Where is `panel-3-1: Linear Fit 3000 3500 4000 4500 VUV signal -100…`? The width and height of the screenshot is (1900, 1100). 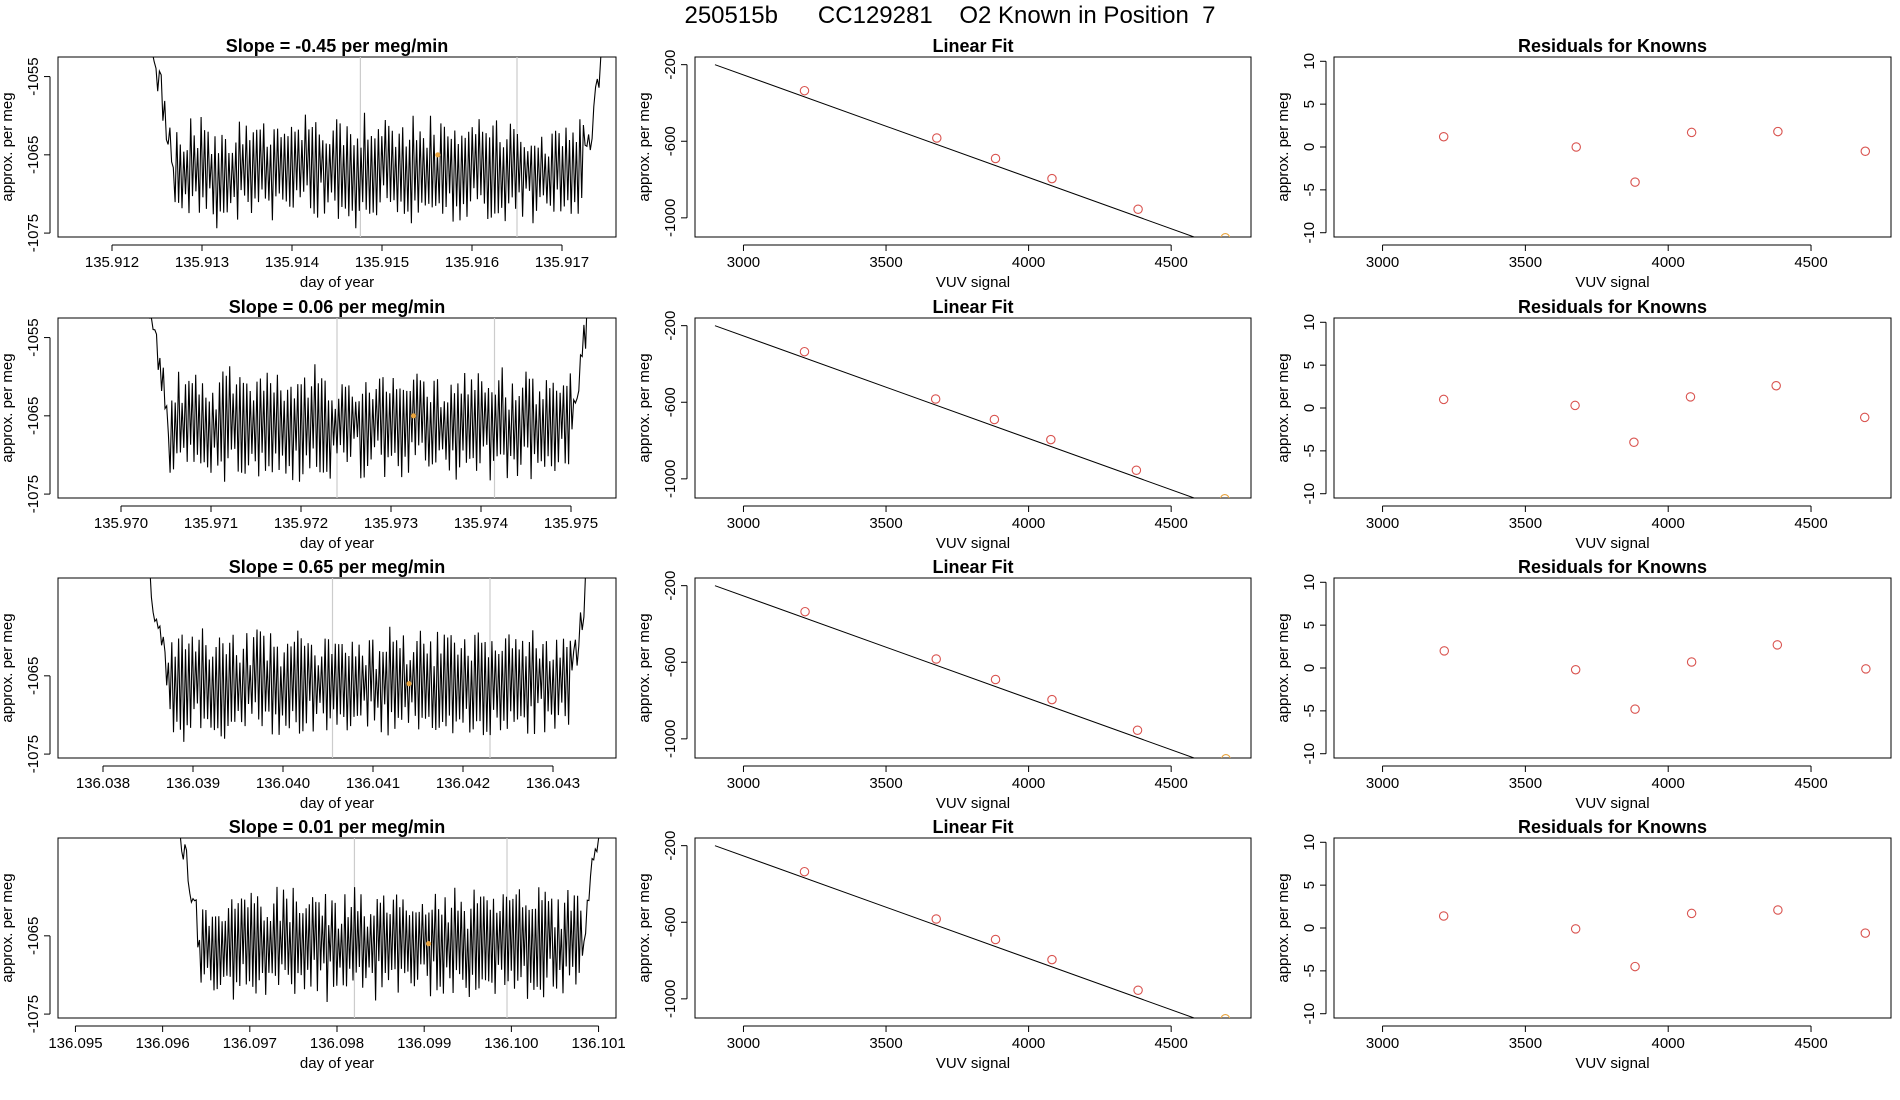 panel-3-1: Linear Fit 3000 3500 4000 4500 VUV signal -100… is located at coordinates (944, 944).